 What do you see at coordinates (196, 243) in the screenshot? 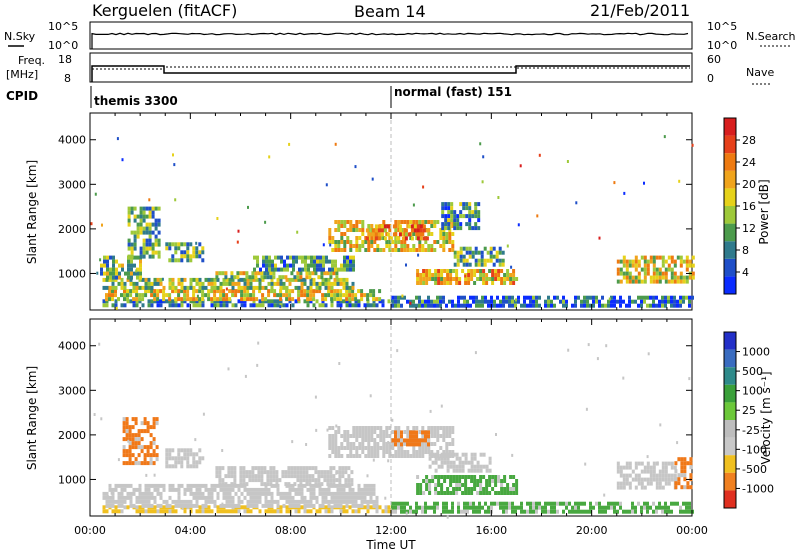
I see `echo-point` at bounding box center [196, 243].